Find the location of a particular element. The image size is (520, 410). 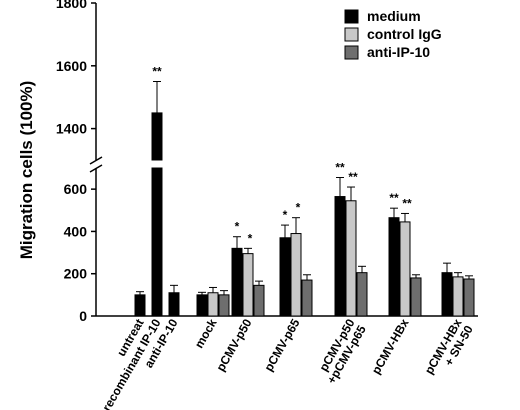

x-tick-label: pCMV-HBx+ SN-50 is located at coordinates (449, 349).